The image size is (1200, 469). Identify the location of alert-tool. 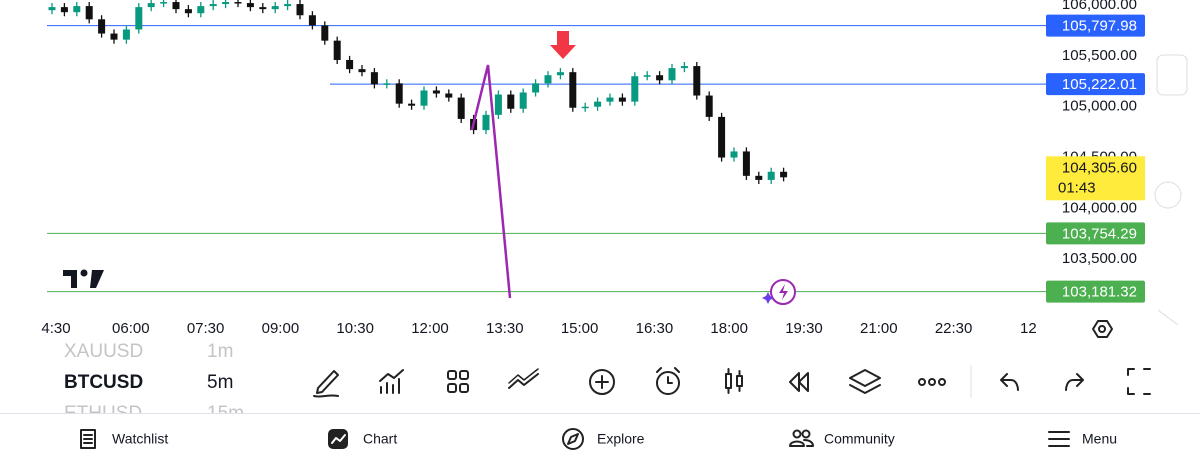
(668, 381).